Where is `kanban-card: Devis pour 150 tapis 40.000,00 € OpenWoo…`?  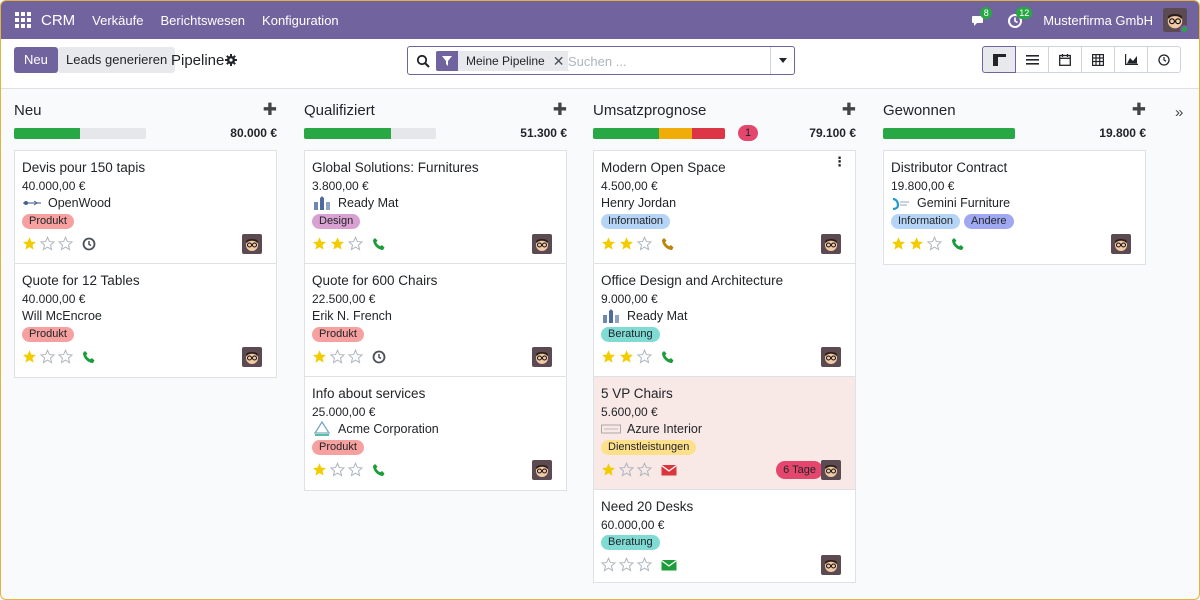 kanban-card: Devis pour 150 tapis 40.000,00 € OpenWoo… is located at coordinates (145, 207).